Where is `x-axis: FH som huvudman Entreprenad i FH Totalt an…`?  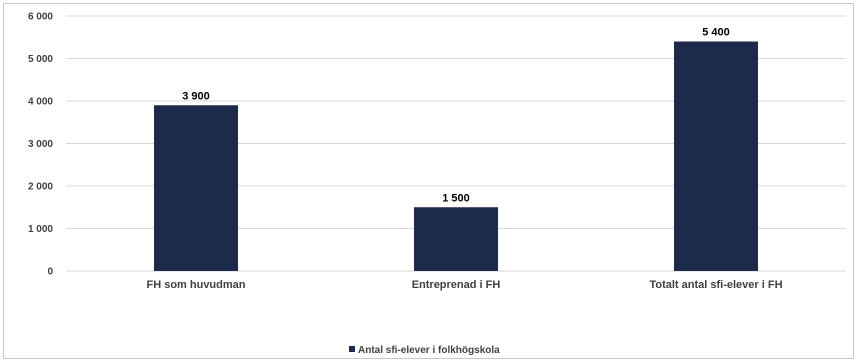
x-axis: FH som huvudman Entreprenad i FH Totalt an… is located at coordinates (464, 285).